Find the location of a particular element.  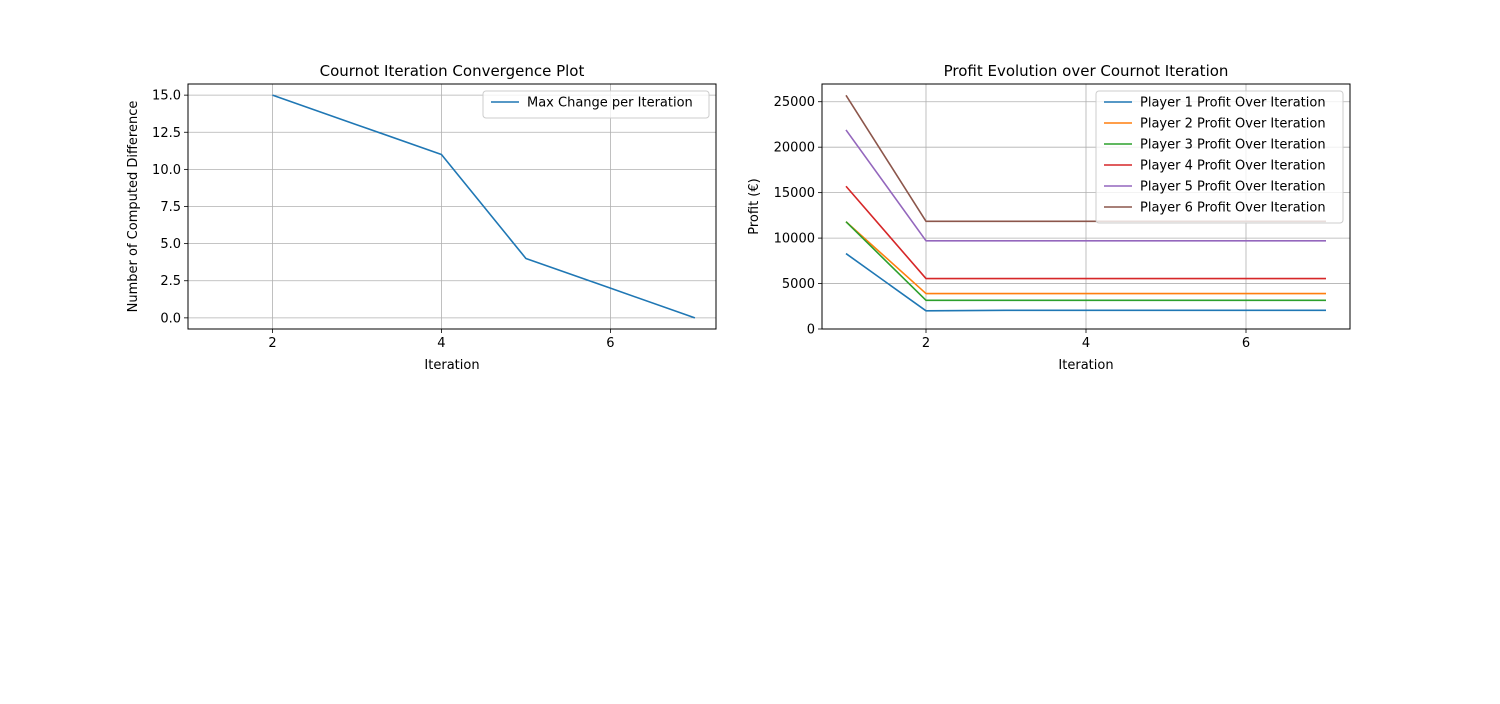

y-tick-label: 15.0 is located at coordinates (166, 96).